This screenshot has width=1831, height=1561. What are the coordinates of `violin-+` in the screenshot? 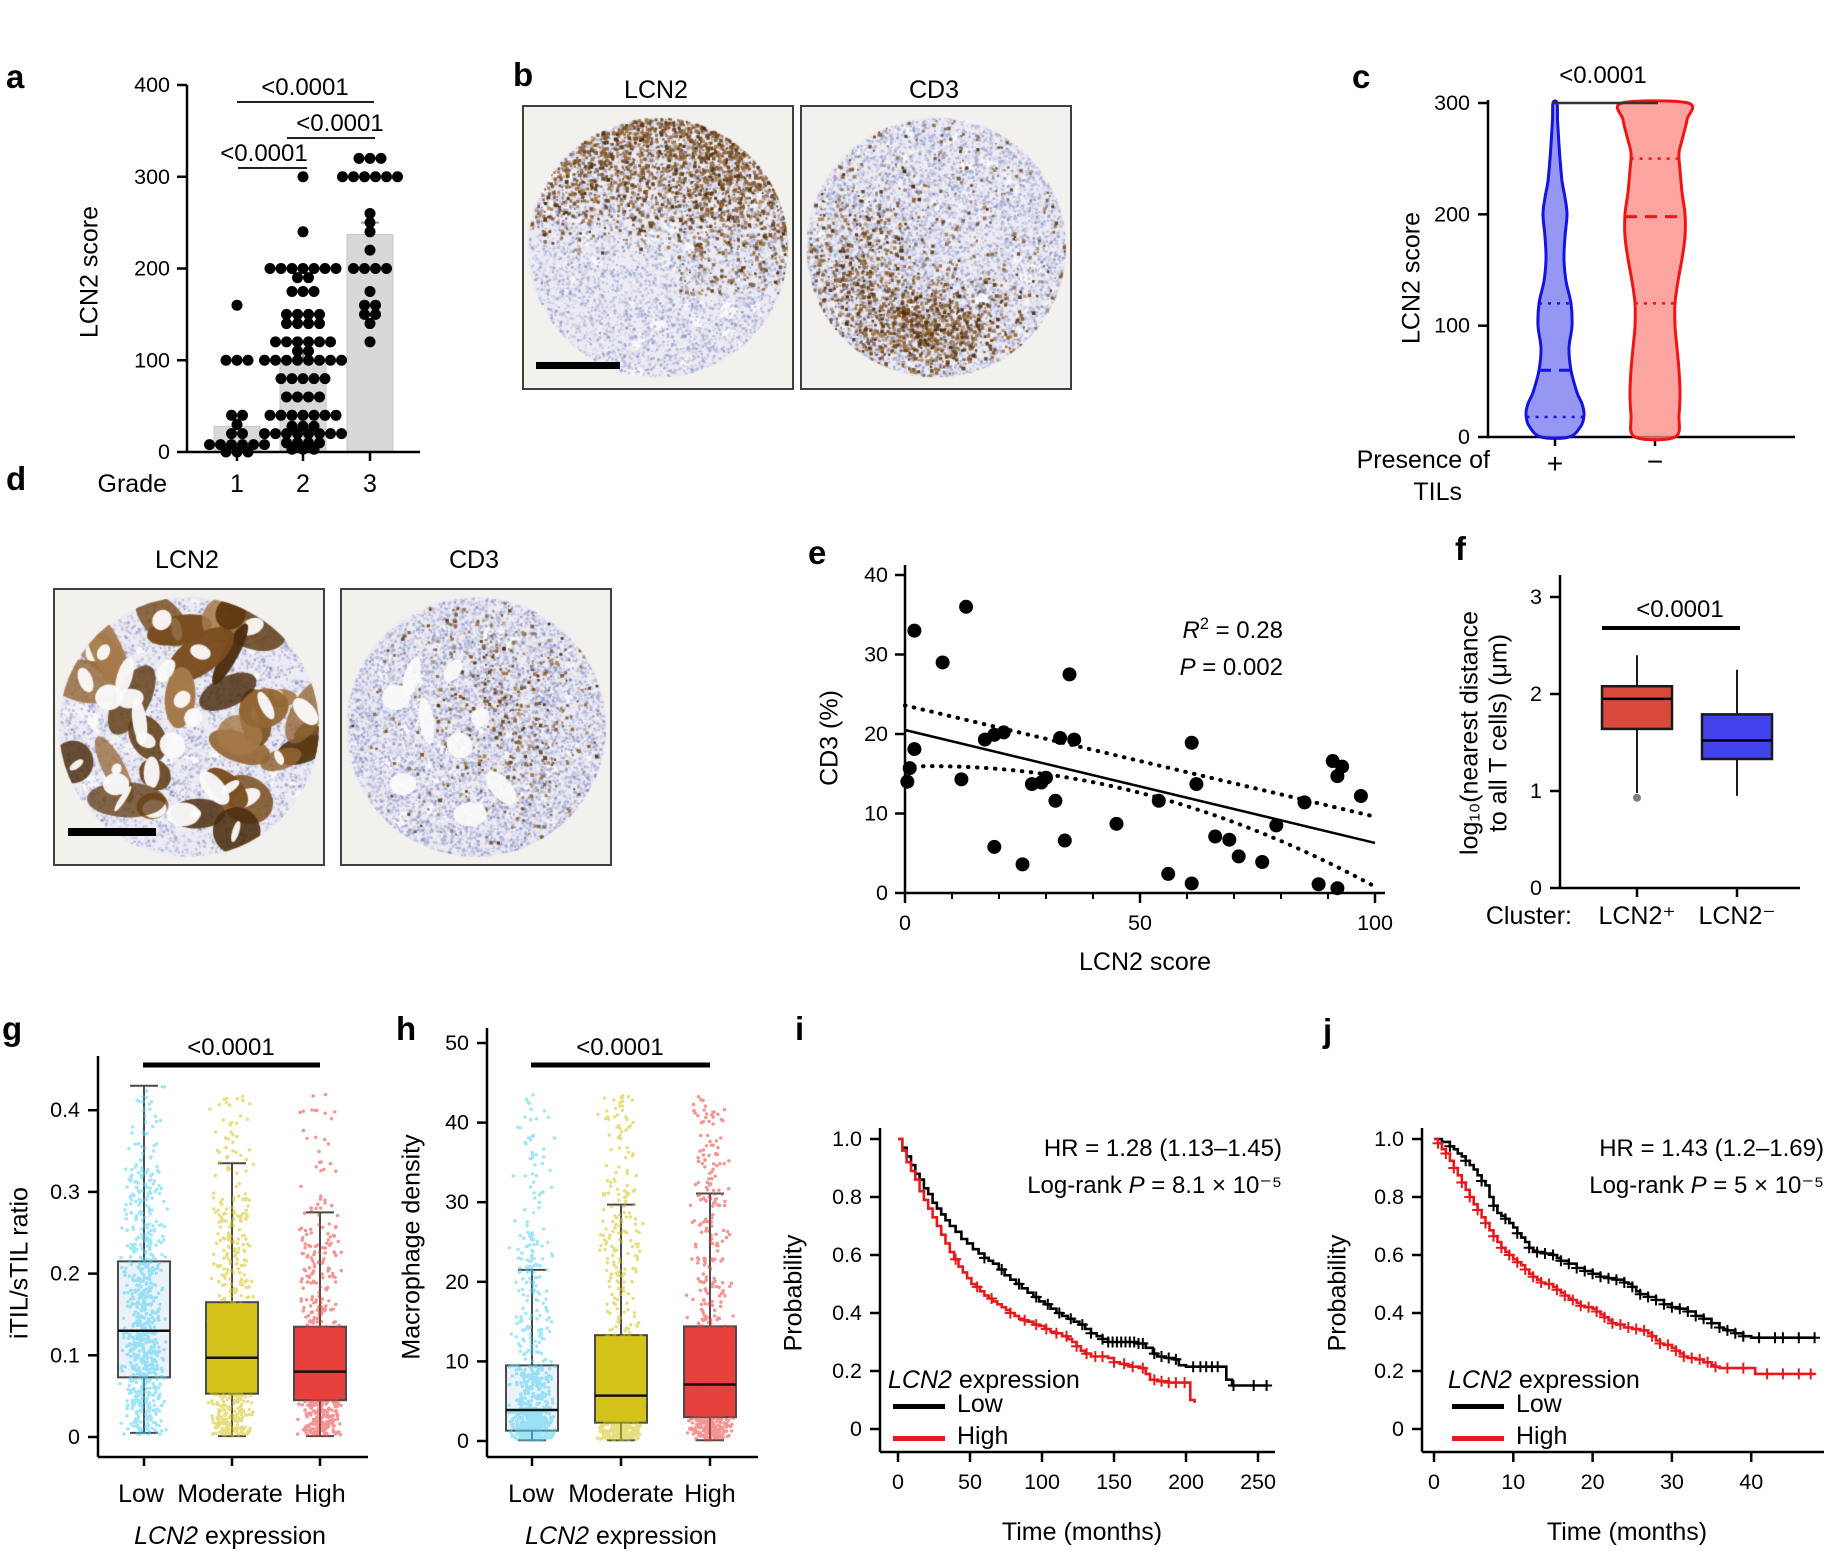 It's located at (1555, 269).